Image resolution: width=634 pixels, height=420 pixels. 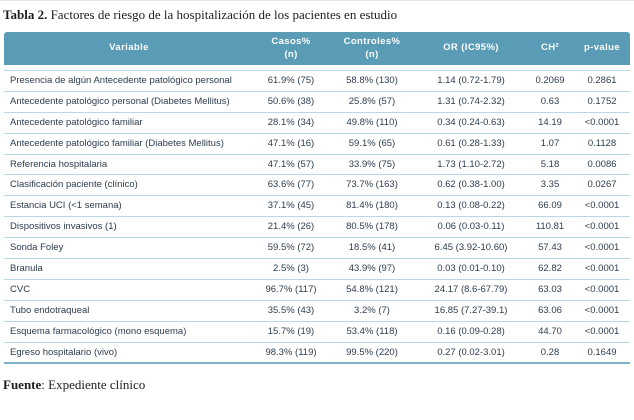 I want to click on cell-or: 0.62 (0.38-1.00), so click(x=471, y=184).